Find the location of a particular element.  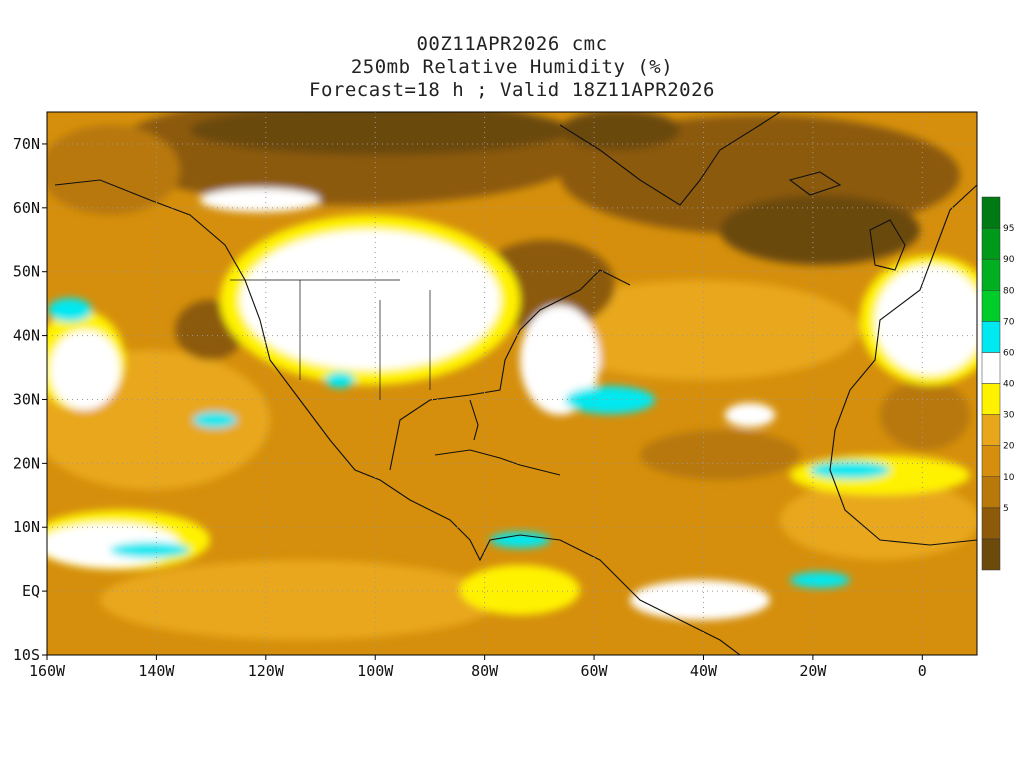

lat-tick-label: 50N is located at coordinates (26, 272).